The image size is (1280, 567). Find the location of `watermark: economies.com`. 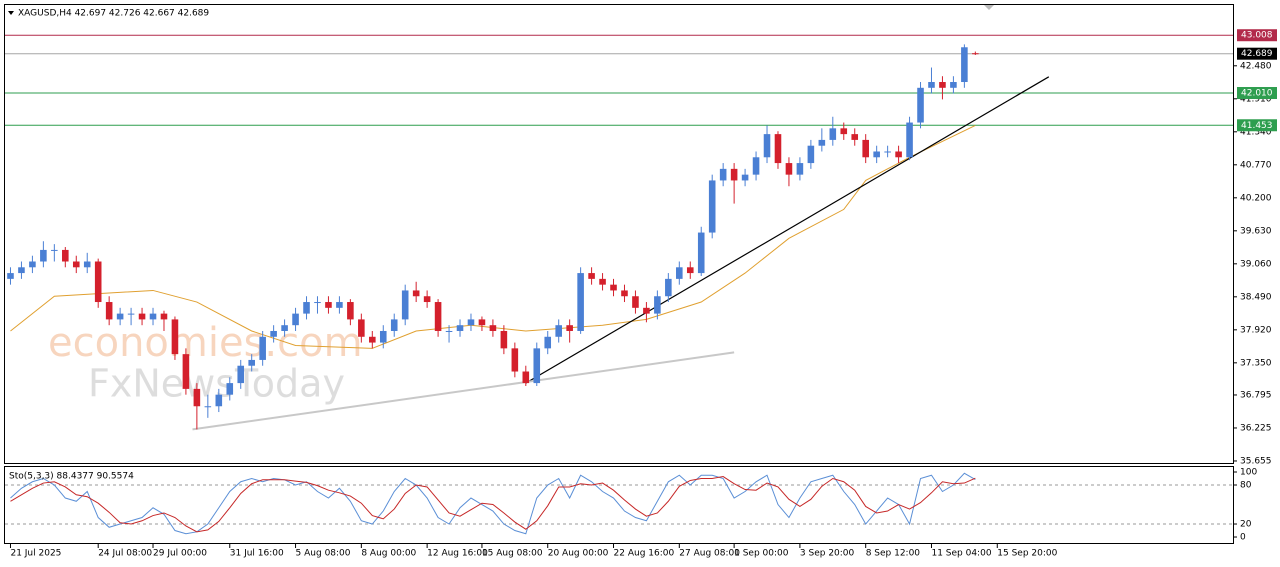

watermark: economies.com is located at coordinates (205, 343).